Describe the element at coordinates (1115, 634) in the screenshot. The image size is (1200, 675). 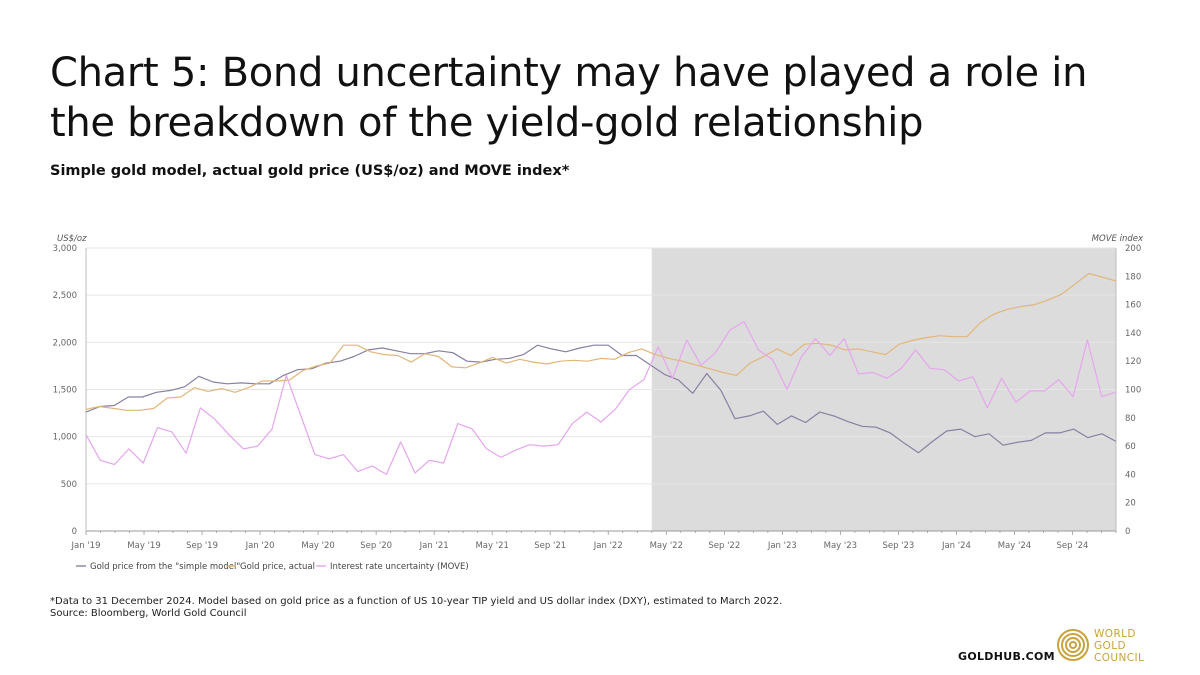
I see `wgc-line-world: WORLD` at that location.